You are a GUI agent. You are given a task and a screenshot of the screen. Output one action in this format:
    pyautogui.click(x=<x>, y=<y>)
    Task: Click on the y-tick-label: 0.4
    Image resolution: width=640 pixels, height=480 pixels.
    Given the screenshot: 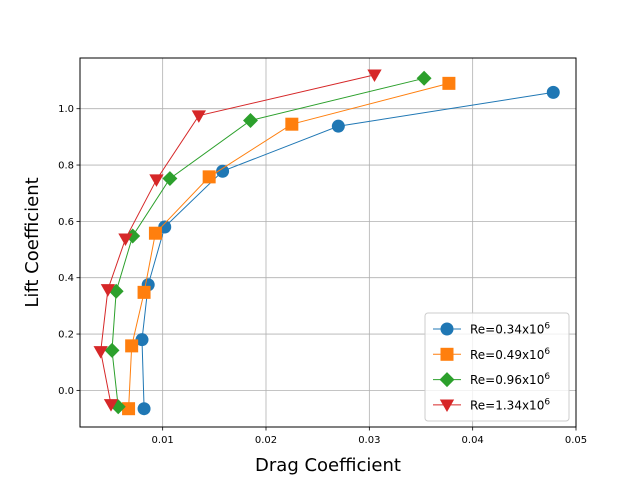 What is the action you would take?
    pyautogui.click(x=66, y=278)
    